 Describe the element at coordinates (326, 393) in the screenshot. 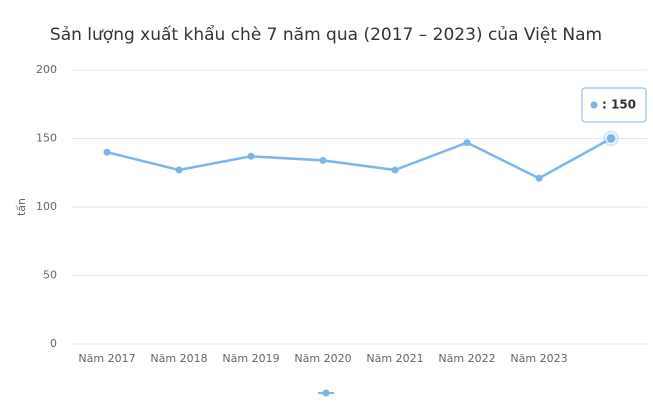

I see `legend-marker` at that location.